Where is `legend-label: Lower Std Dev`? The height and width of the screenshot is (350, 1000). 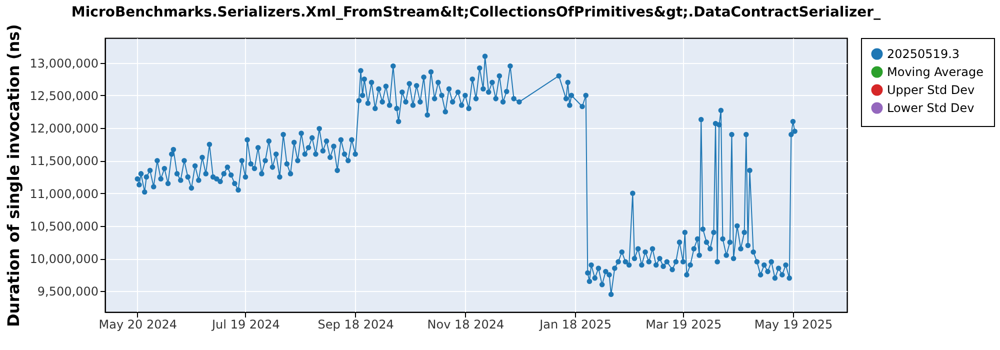
legend-label: Lower Std Dev is located at coordinates (930, 108).